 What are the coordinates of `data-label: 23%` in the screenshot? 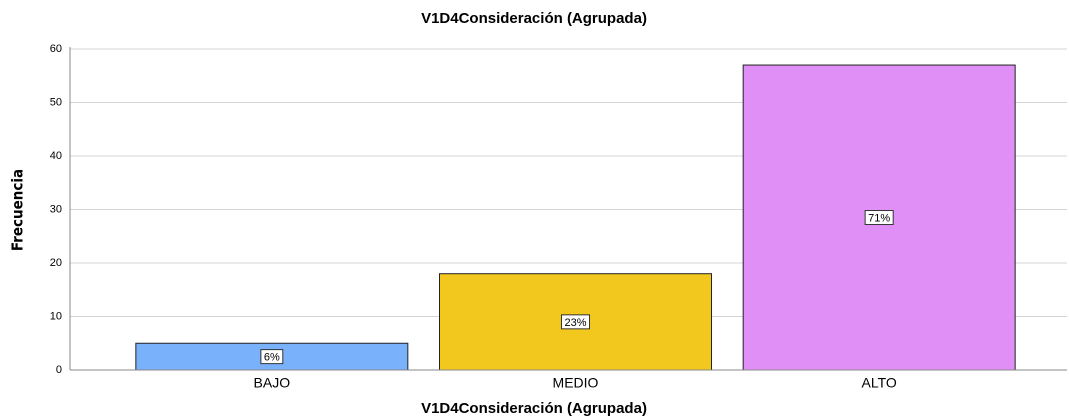 It's located at (575, 323).